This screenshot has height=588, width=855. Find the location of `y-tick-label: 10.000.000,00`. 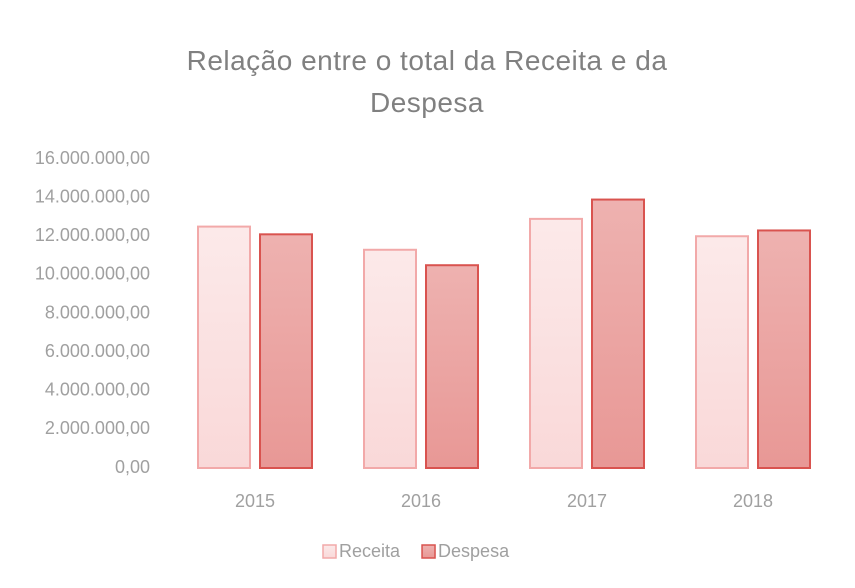

y-tick-label: 10.000.000,00 is located at coordinates (92, 274).